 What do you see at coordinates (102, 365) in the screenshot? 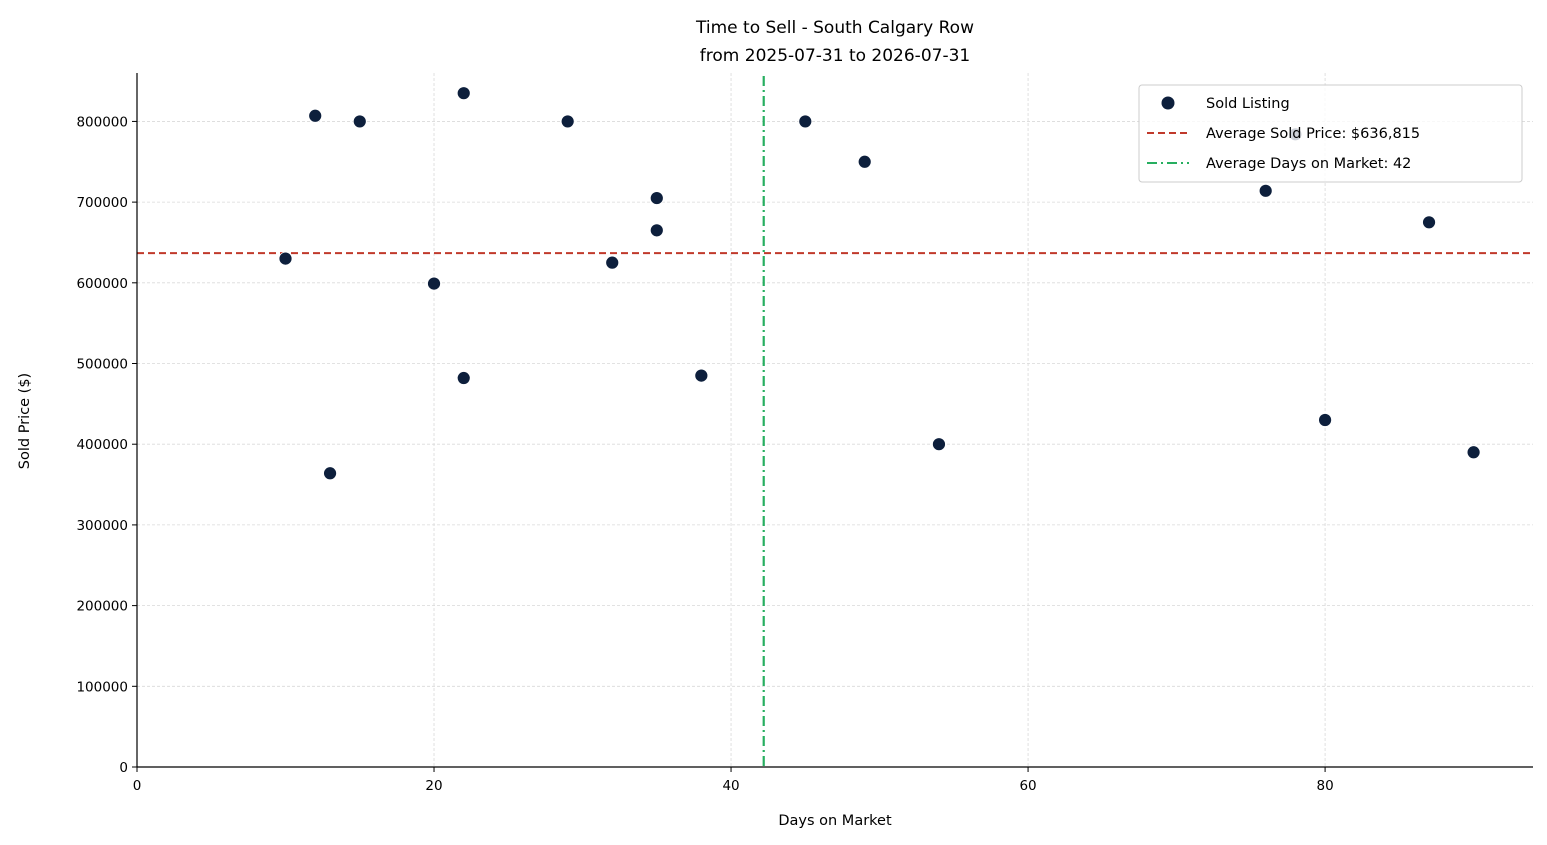
I see `y-tick-label: 500000` at bounding box center [102, 365].